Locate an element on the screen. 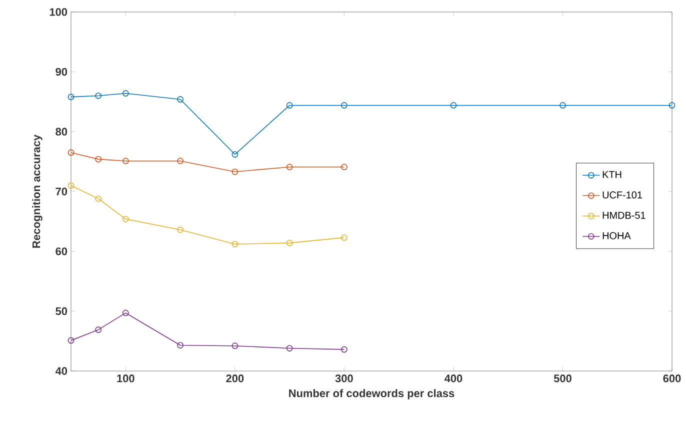 The width and height of the screenshot is (686, 430). x-tick-label: 500 is located at coordinates (563, 378).